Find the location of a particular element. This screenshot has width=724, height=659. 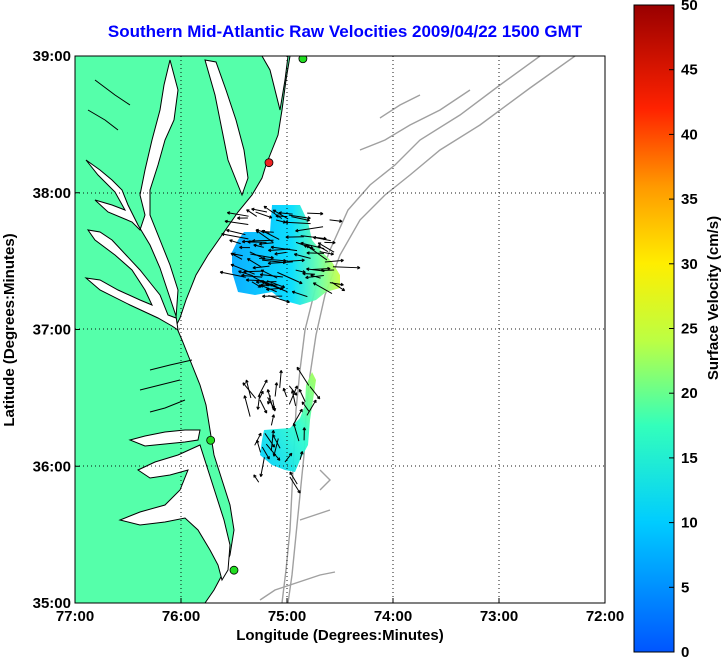

x-tick-label: 77:00 is located at coordinates (75, 616).